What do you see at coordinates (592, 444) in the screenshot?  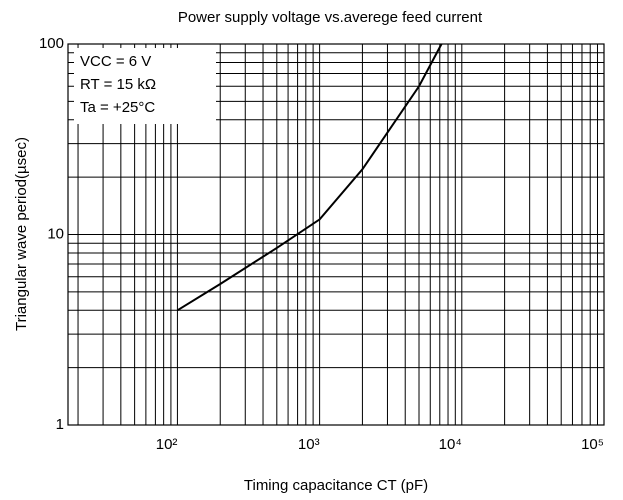 I see `x-tick-label: 10⁵` at bounding box center [592, 444].